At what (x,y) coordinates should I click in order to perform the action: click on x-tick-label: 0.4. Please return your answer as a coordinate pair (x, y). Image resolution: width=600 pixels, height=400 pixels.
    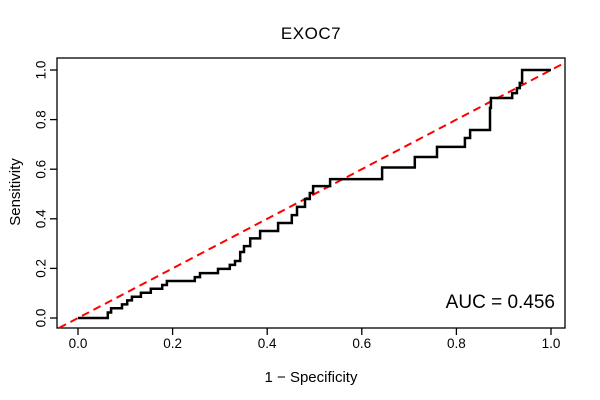
    Looking at the image, I should click on (267, 343).